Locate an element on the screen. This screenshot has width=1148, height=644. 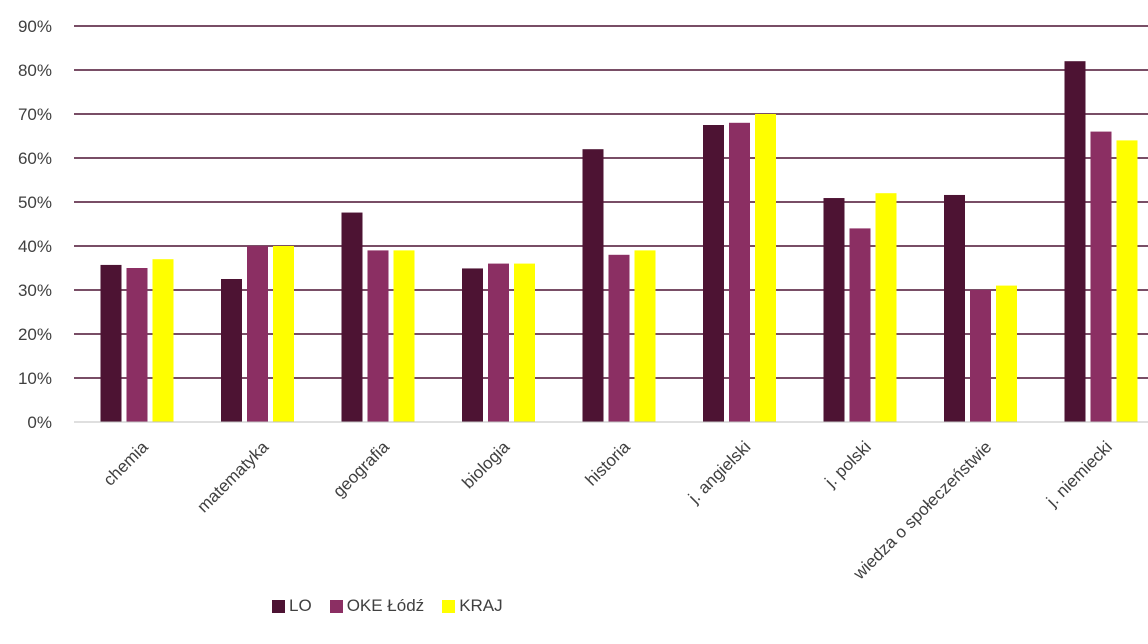
bar-kraj-chemia is located at coordinates (163, 340).